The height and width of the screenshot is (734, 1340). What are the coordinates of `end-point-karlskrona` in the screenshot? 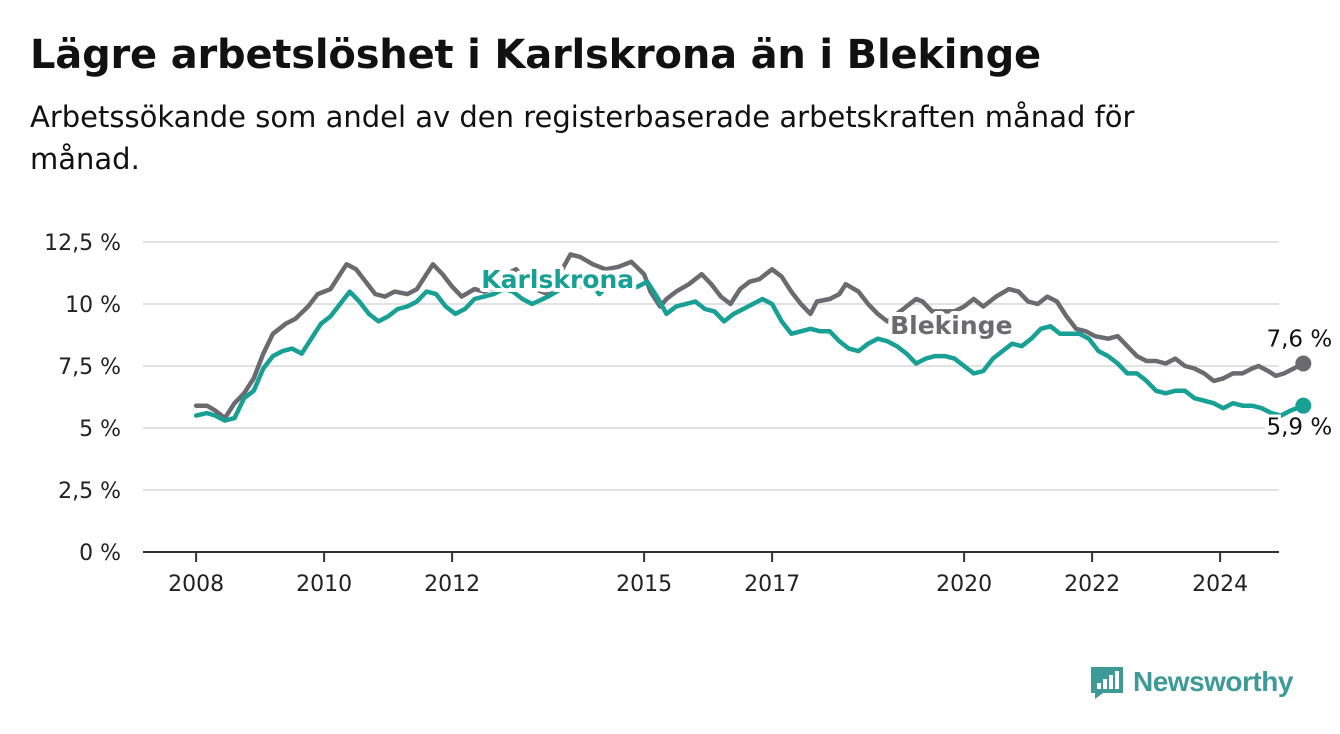 It's located at (1303, 405).